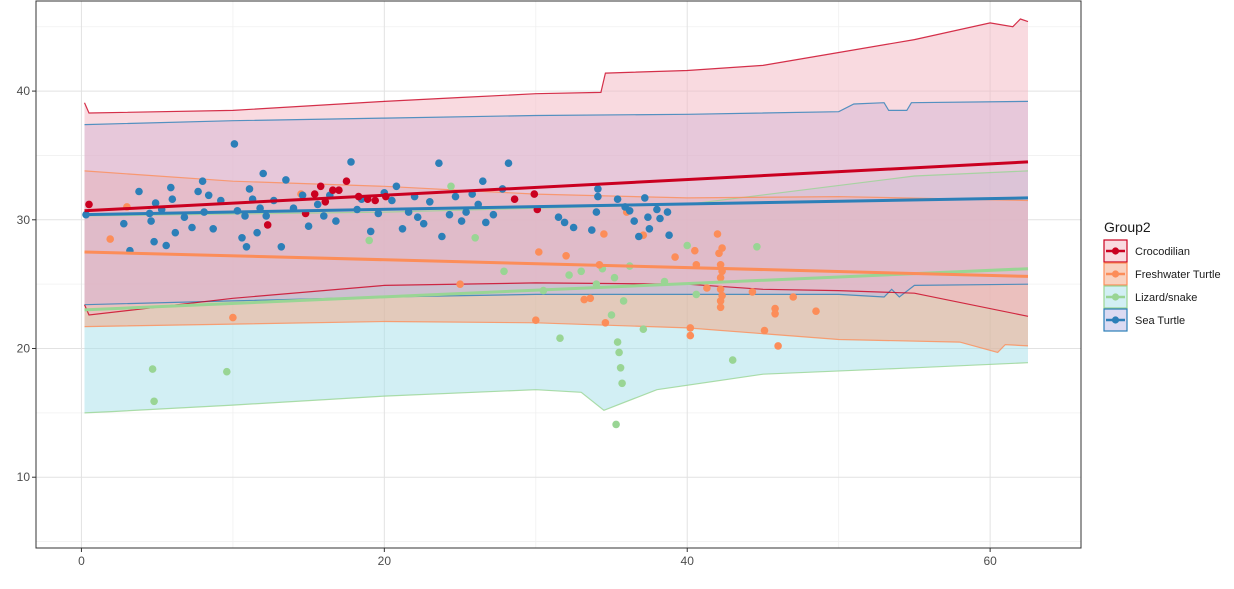 This screenshot has height=589, width=1234. What do you see at coordinates (1166, 298) in the screenshot?
I see `legend-label: Lizard/snake` at bounding box center [1166, 298].